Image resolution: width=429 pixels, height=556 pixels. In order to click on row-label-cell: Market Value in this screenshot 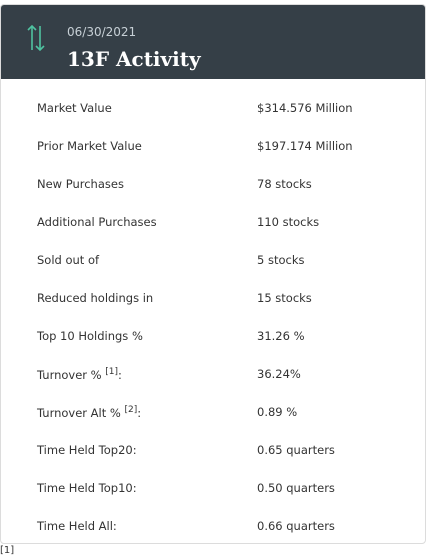, I will do `click(74, 108)`.